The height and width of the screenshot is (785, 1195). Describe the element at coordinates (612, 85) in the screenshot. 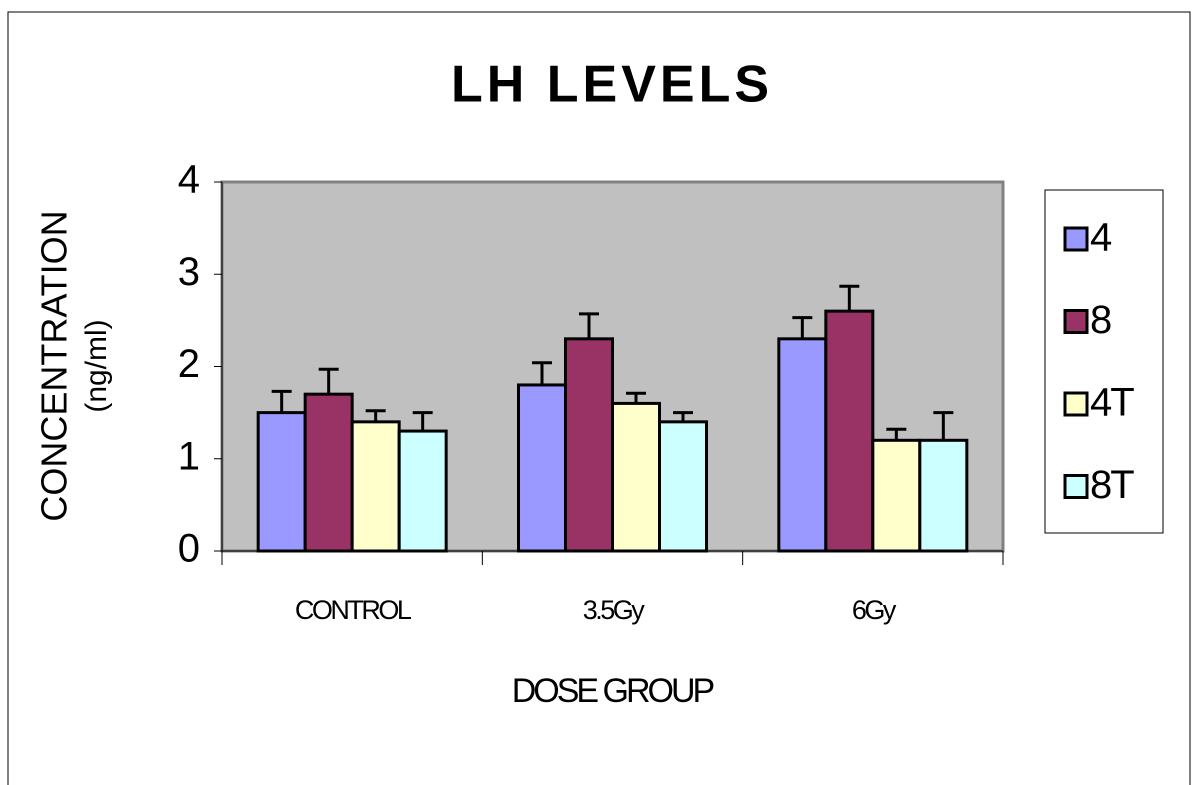

I see `chart-title: LH LEVELS` at that location.